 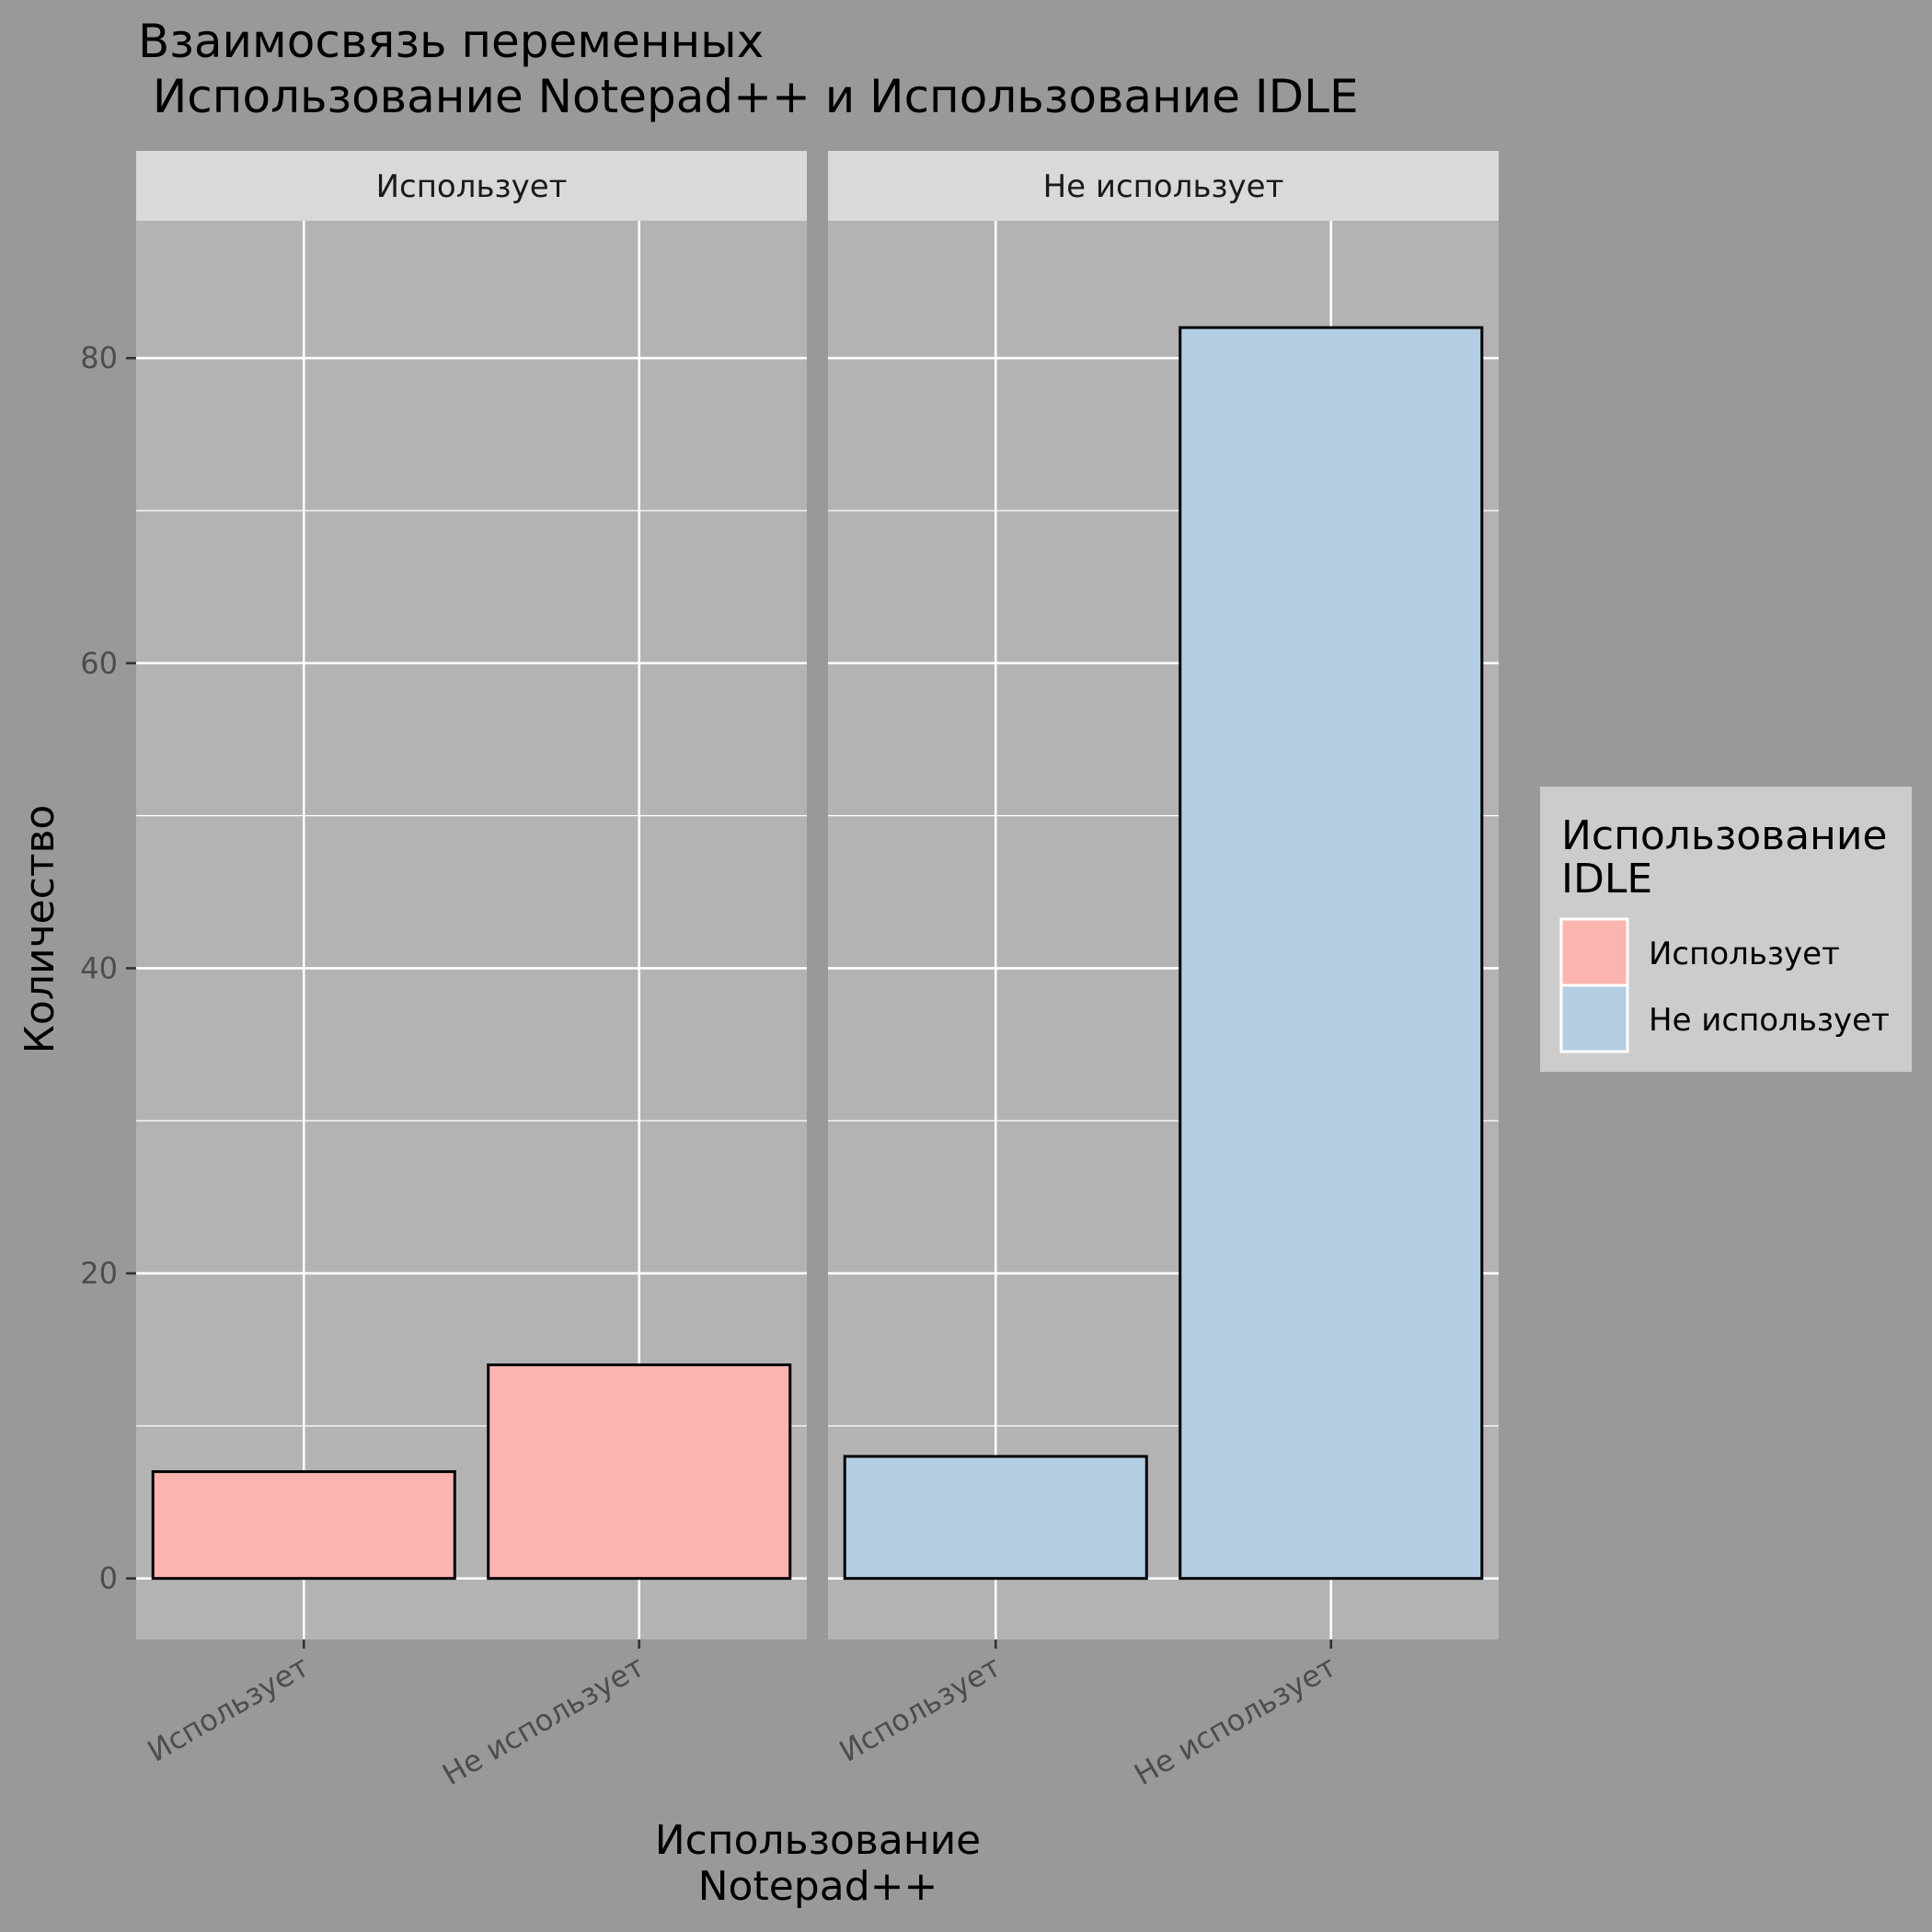 I want to click on facet-strip-label: Не использует, so click(x=1163, y=186).